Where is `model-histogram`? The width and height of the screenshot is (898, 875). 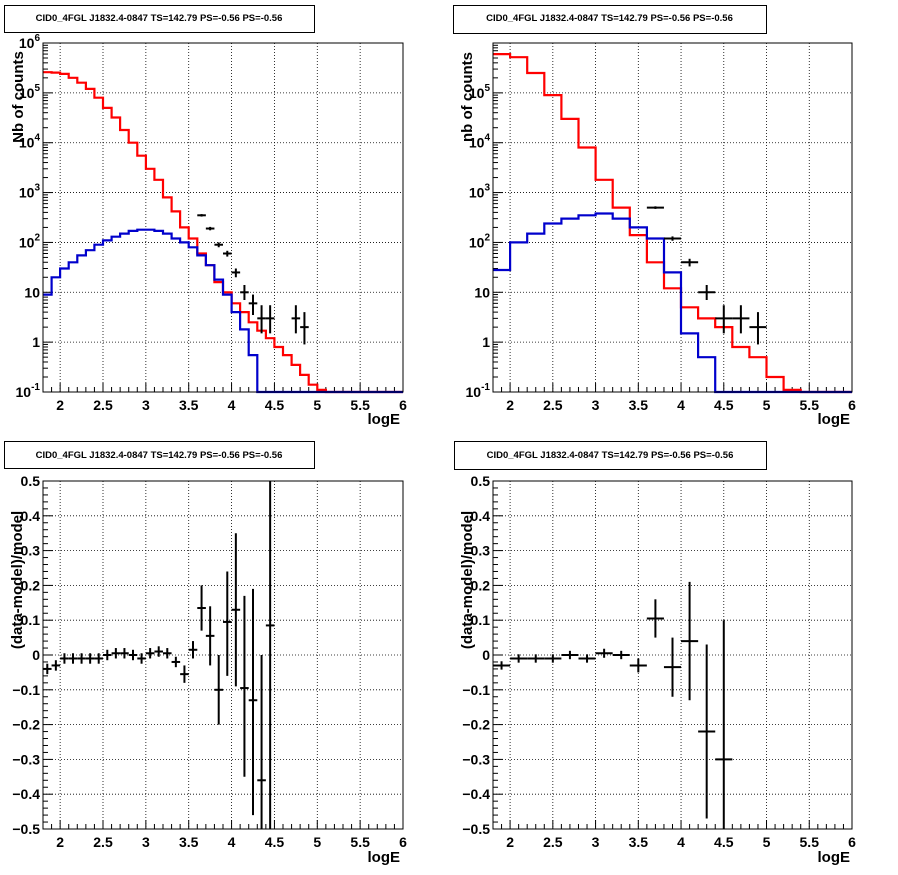 model-histogram is located at coordinates (223, 232).